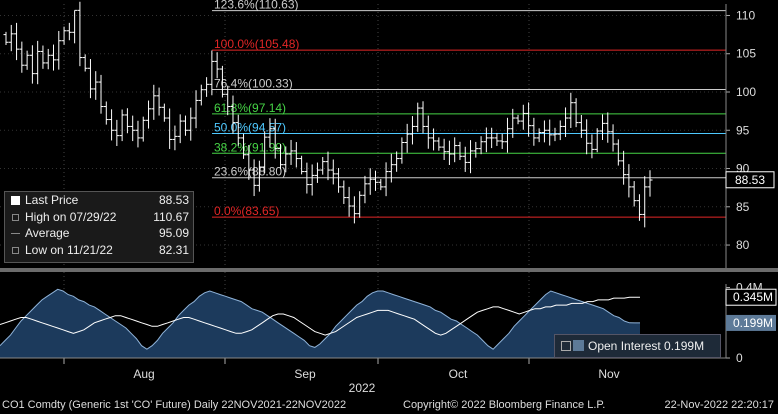  I want to click on fib-level-label: 76.4%(100.33), so click(253, 83).